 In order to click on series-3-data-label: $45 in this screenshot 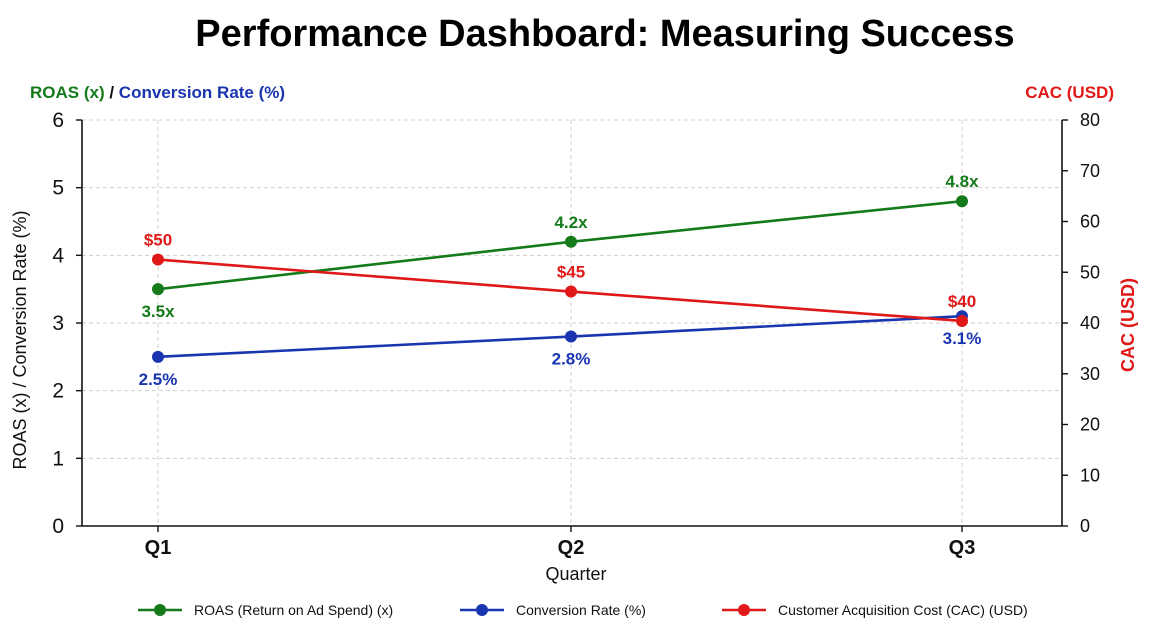, I will do `click(571, 272)`.